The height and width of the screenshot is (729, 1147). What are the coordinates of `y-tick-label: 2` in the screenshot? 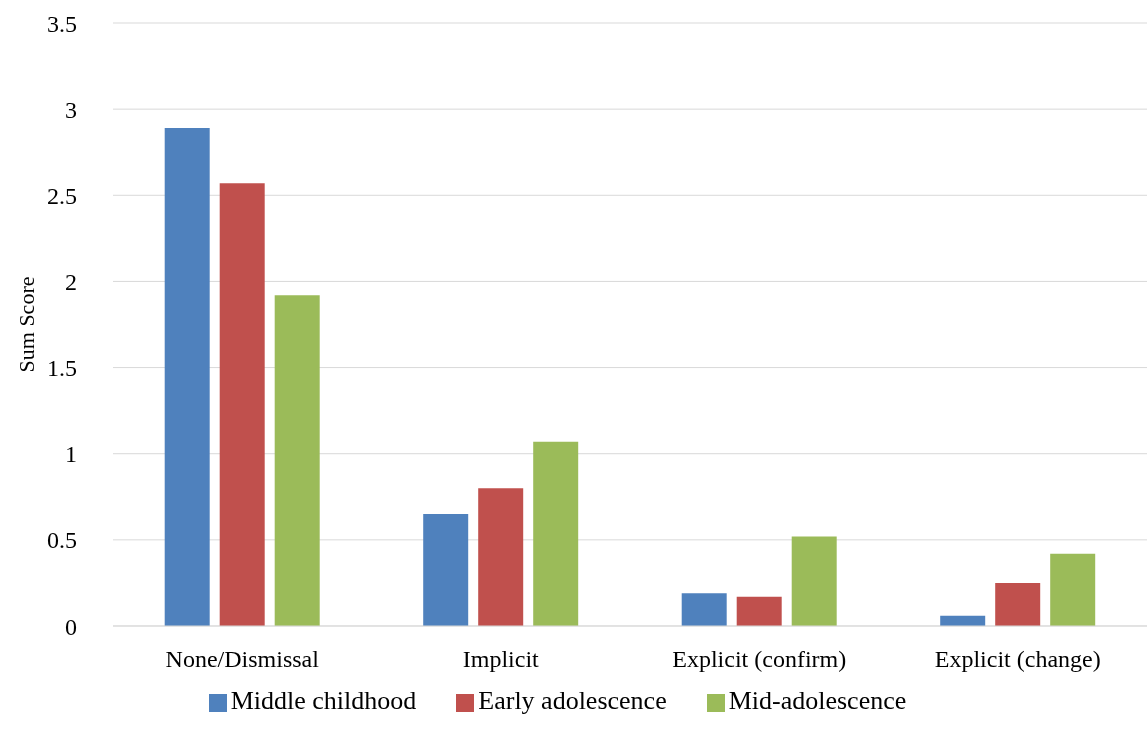 It's located at (71, 281).